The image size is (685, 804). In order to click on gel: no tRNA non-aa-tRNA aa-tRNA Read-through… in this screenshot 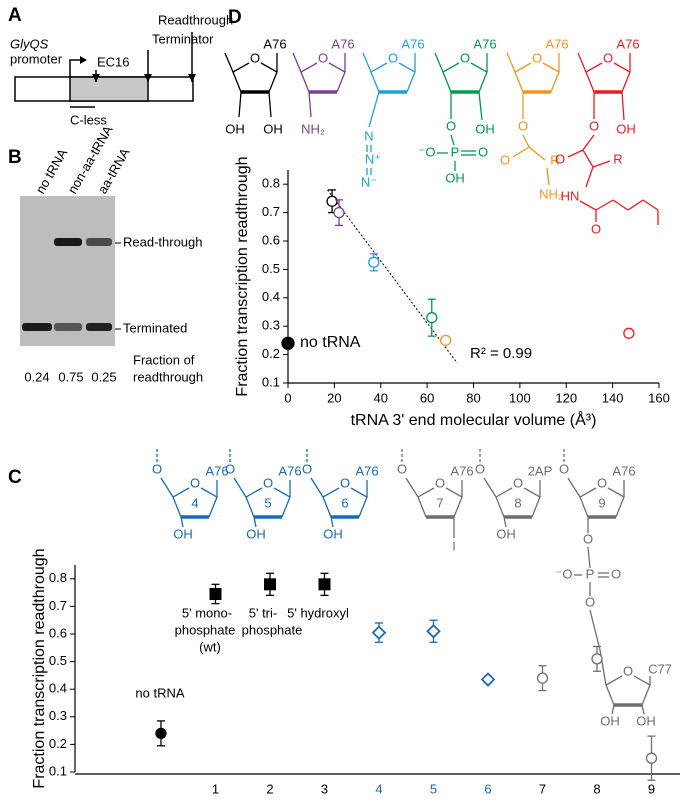, I will do `click(111, 253)`.